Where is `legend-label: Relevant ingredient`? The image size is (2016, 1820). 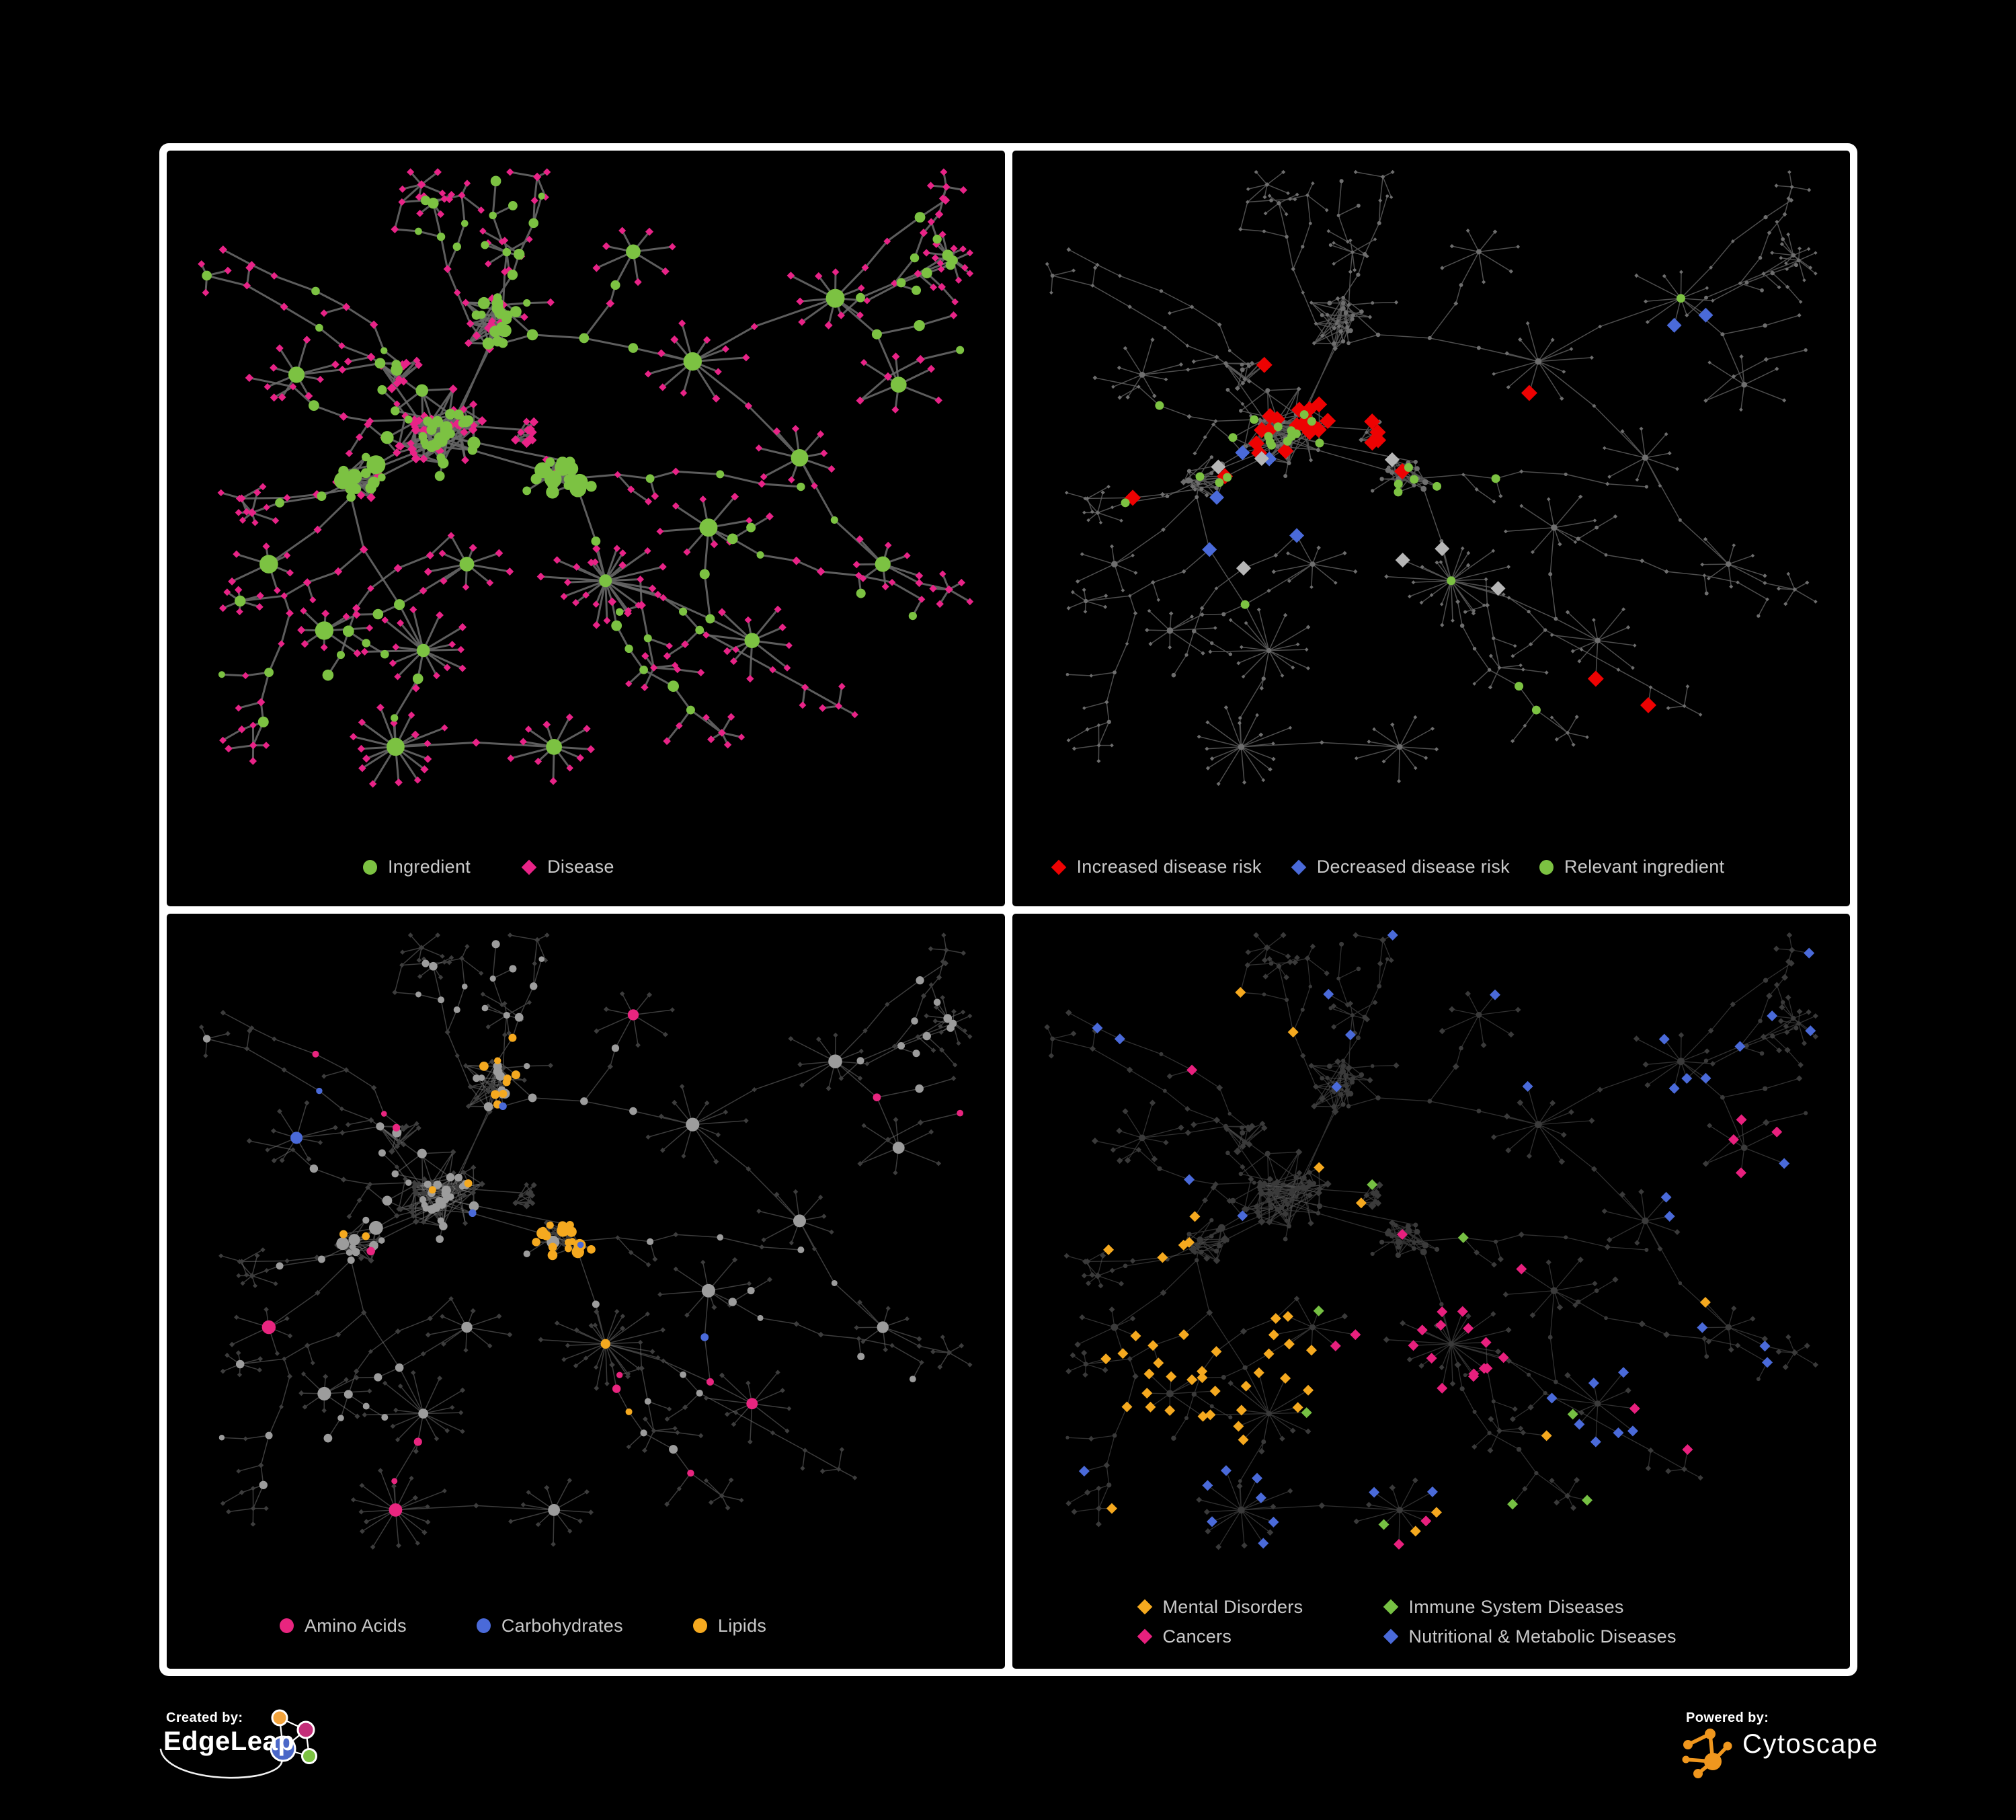
legend-label: Relevant ingredient is located at coordinates (1644, 867).